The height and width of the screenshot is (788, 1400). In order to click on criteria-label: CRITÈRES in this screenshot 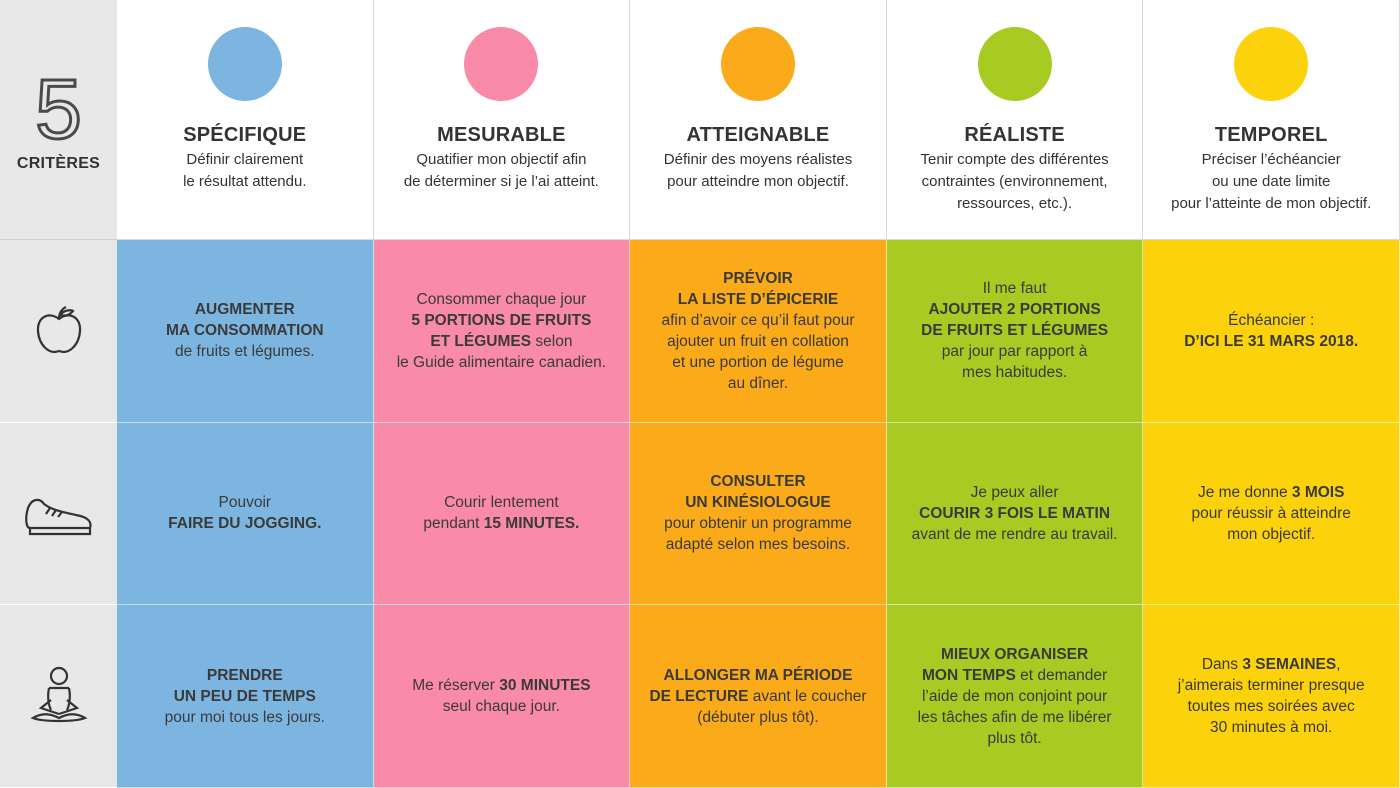, I will do `click(58, 163)`.